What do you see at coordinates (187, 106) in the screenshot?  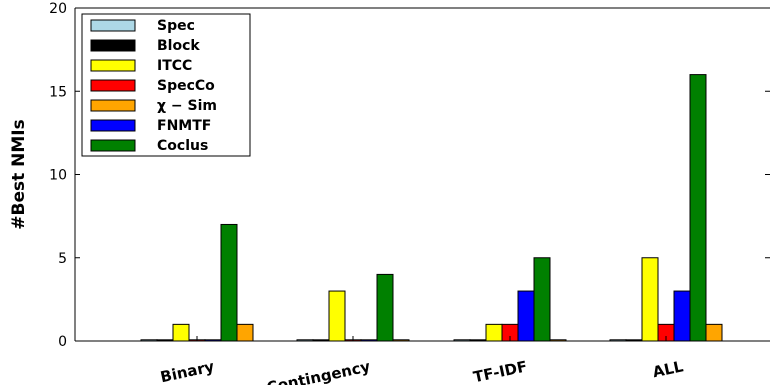 I see `legend-label: χ − Sim` at bounding box center [187, 106].